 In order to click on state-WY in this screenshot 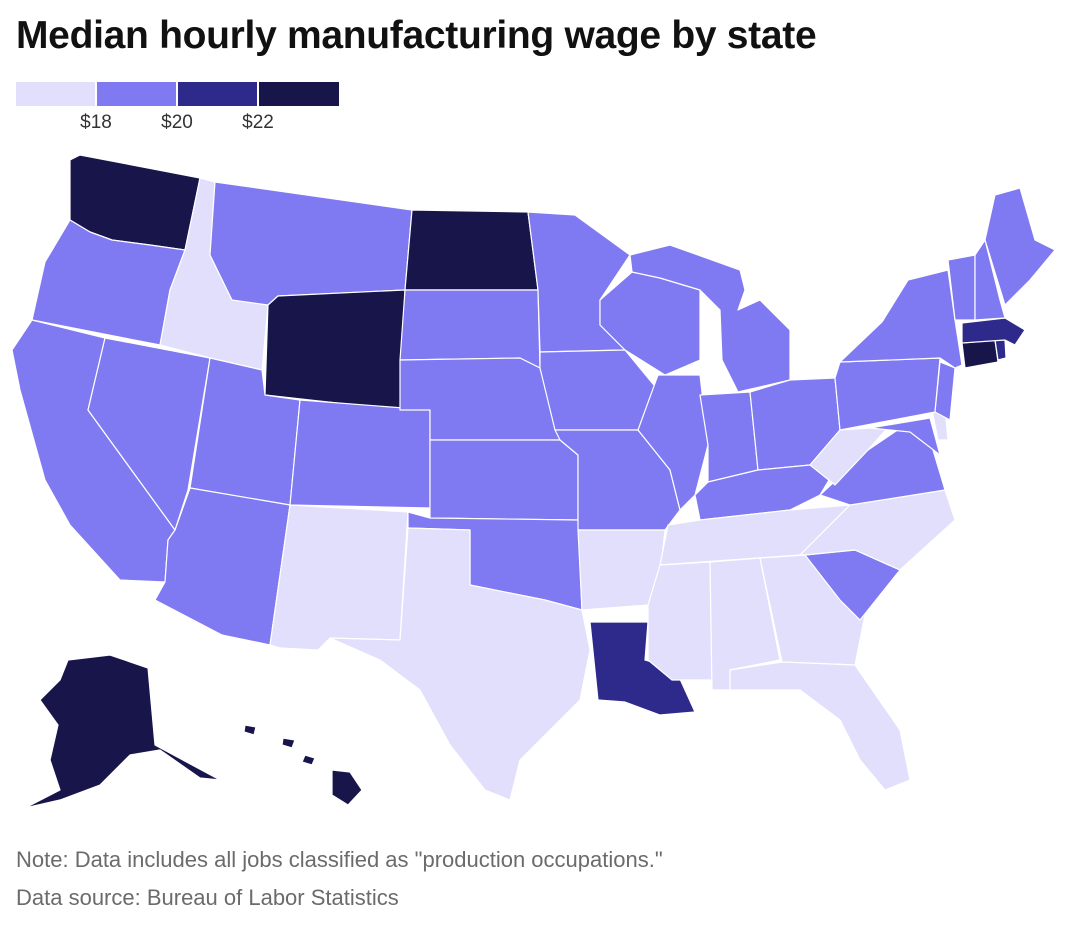, I will do `click(335, 350)`.